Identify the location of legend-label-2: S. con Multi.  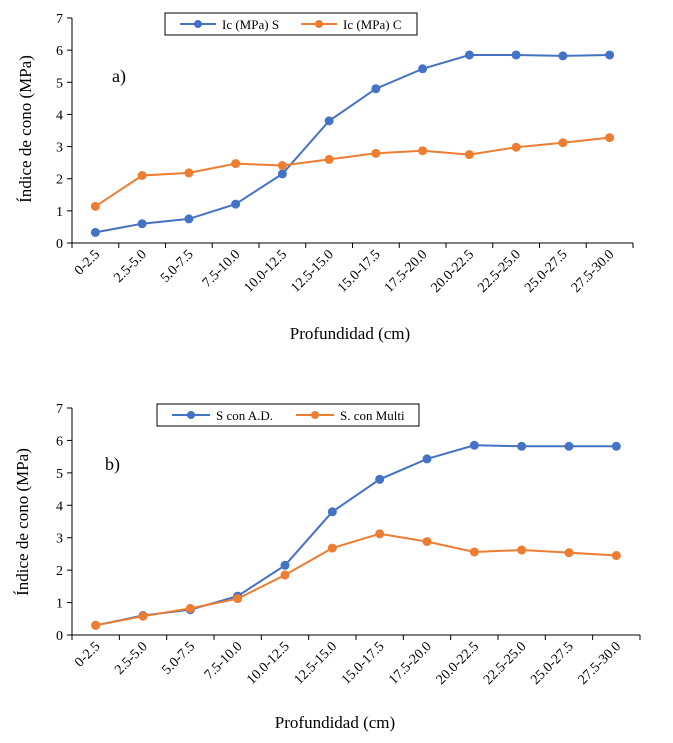
(372, 415).